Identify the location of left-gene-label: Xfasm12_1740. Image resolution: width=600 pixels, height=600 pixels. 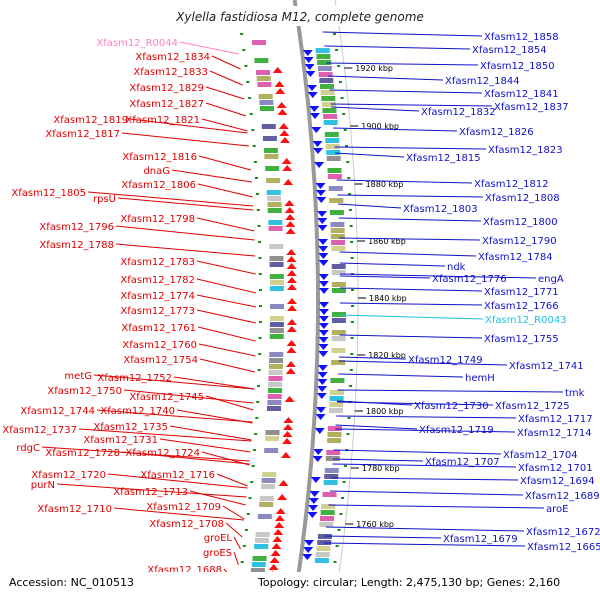
(137, 411).